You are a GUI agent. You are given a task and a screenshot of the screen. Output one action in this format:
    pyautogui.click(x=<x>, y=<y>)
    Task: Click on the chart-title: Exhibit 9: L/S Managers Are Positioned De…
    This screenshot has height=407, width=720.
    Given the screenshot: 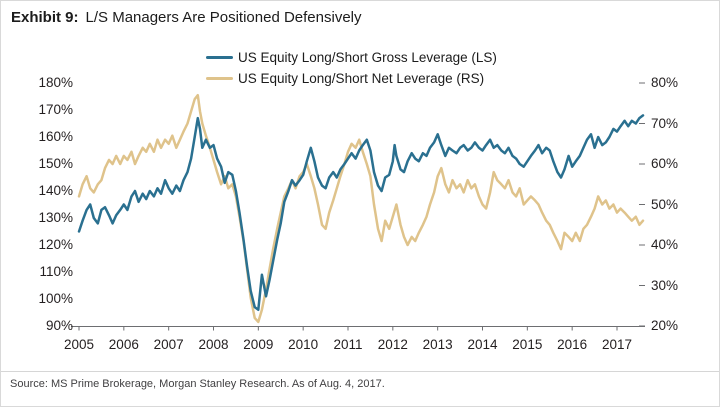 What is the action you would take?
    pyautogui.click(x=186, y=17)
    